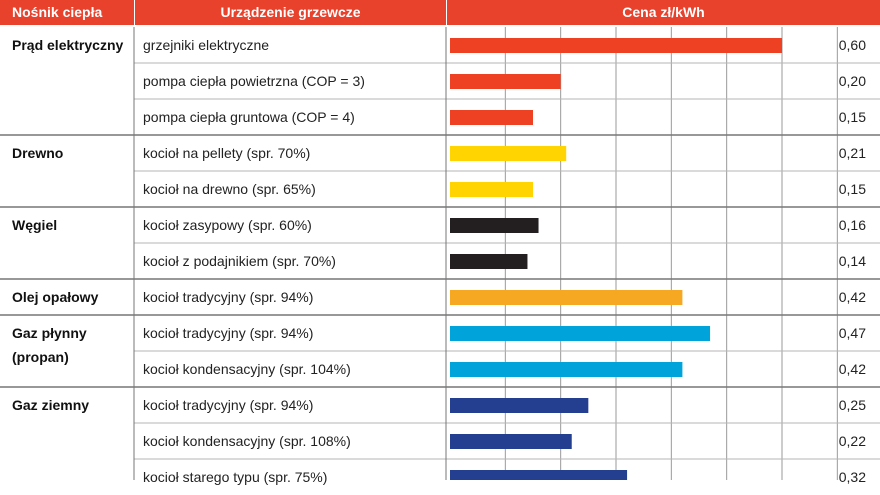 The height and width of the screenshot is (495, 880). Describe the element at coordinates (239, 261) in the screenshot. I see `device-label: kocioł z podajnikiem (spr. 70%)` at that location.